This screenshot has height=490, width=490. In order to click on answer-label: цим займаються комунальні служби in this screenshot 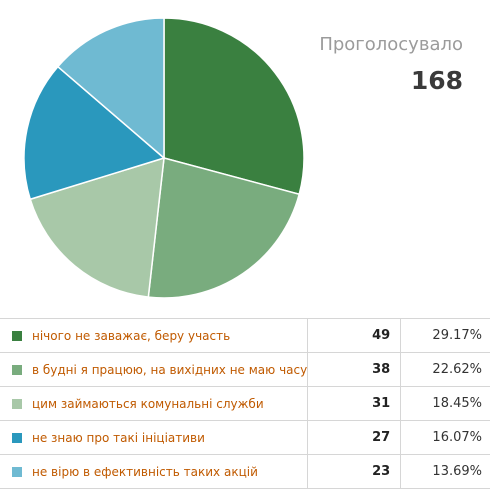, I will do `click(170, 403)`.